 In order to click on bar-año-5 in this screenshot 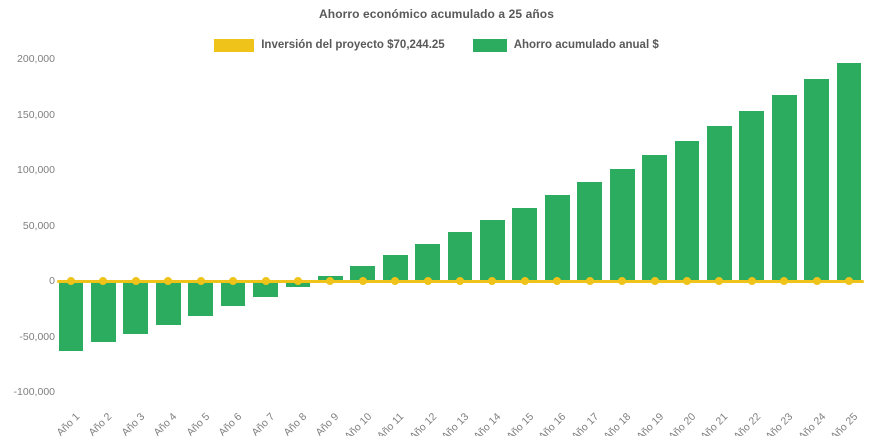, I will do `click(201, 298)`.